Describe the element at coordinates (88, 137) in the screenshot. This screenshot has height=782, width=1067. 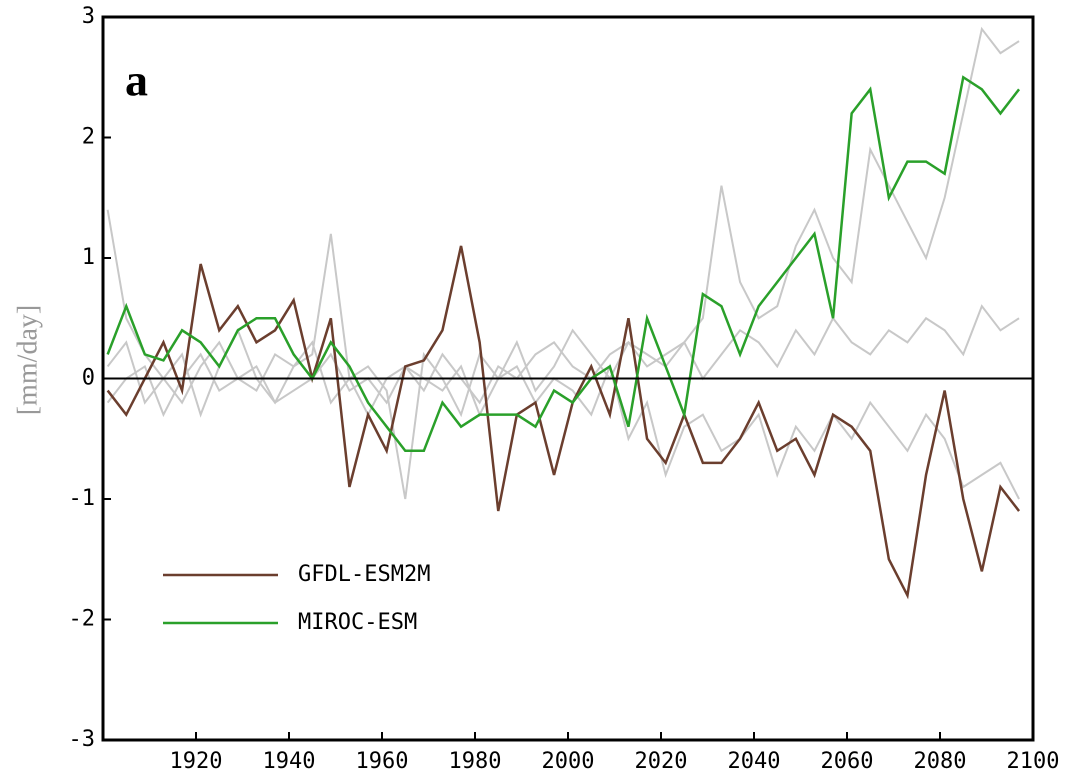
I see `y-tick-label: 2` at that location.